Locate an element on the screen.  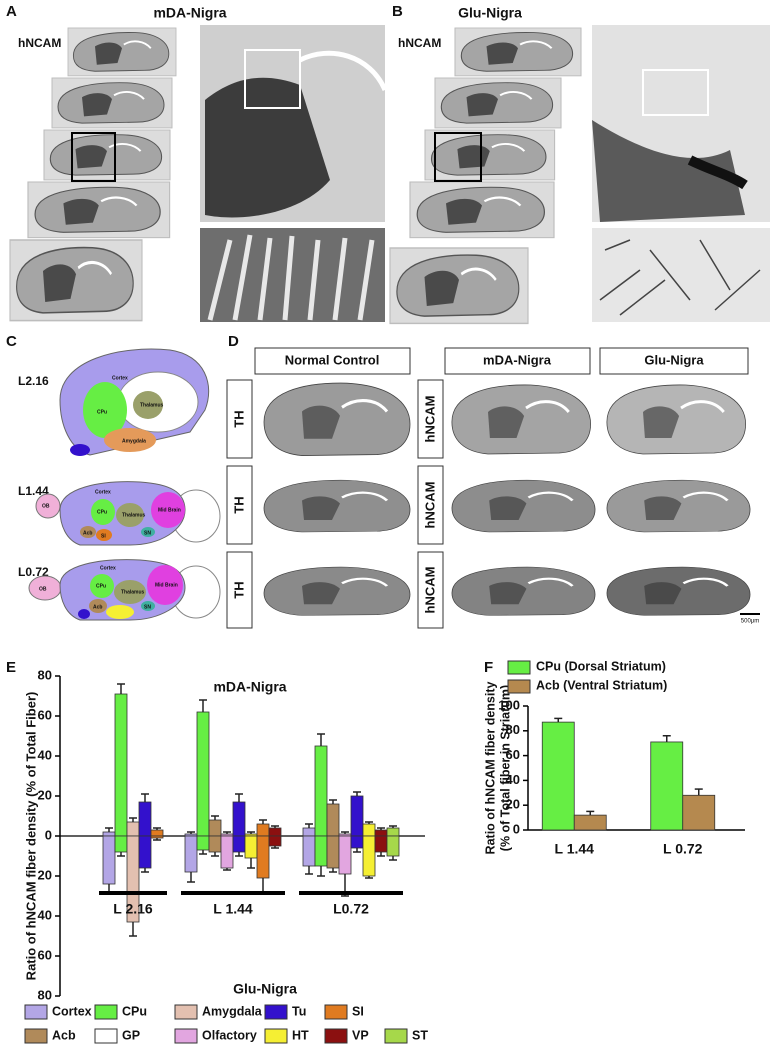
region-label: SI is located at coordinates (103, 536).